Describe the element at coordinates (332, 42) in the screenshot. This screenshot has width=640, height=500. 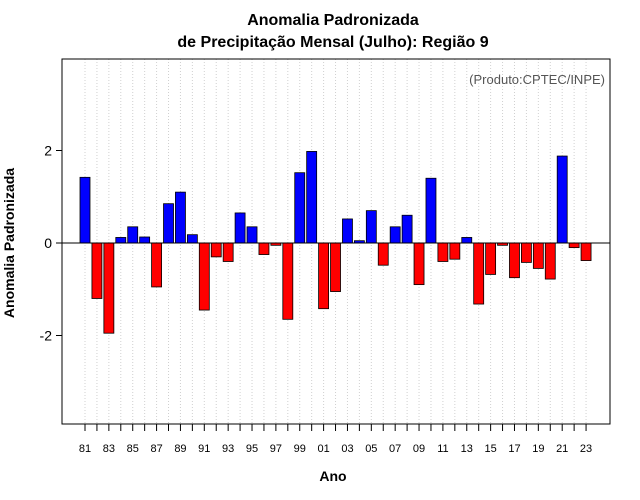
I see `chart-title-line2: de Precipitação Mensal (Julho): Região 9` at that location.